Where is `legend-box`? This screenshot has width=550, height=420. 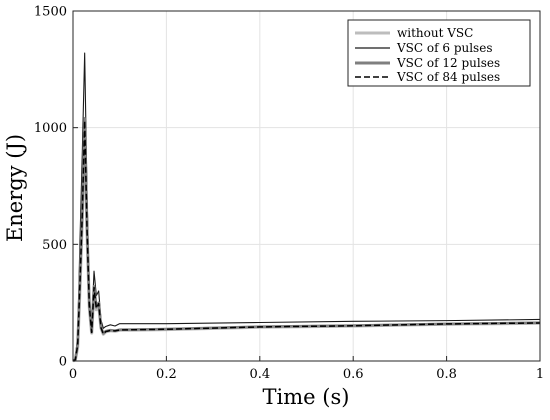
legend-box is located at coordinates (439, 53).